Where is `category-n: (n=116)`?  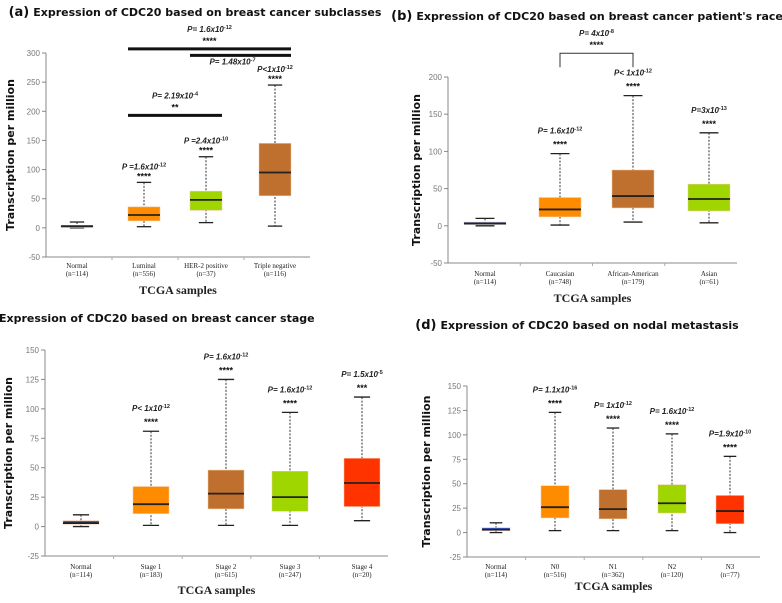
category-n: (n=116) is located at coordinates (275, 274).